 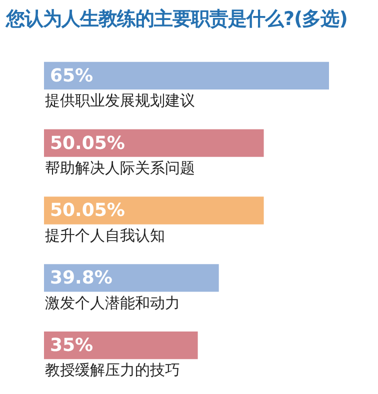 What do you see at coordinates (120, 167) in the screenshot?
I see `y-tick-label: 帮助解决人际关系问题` at bounding box center [120, 167].